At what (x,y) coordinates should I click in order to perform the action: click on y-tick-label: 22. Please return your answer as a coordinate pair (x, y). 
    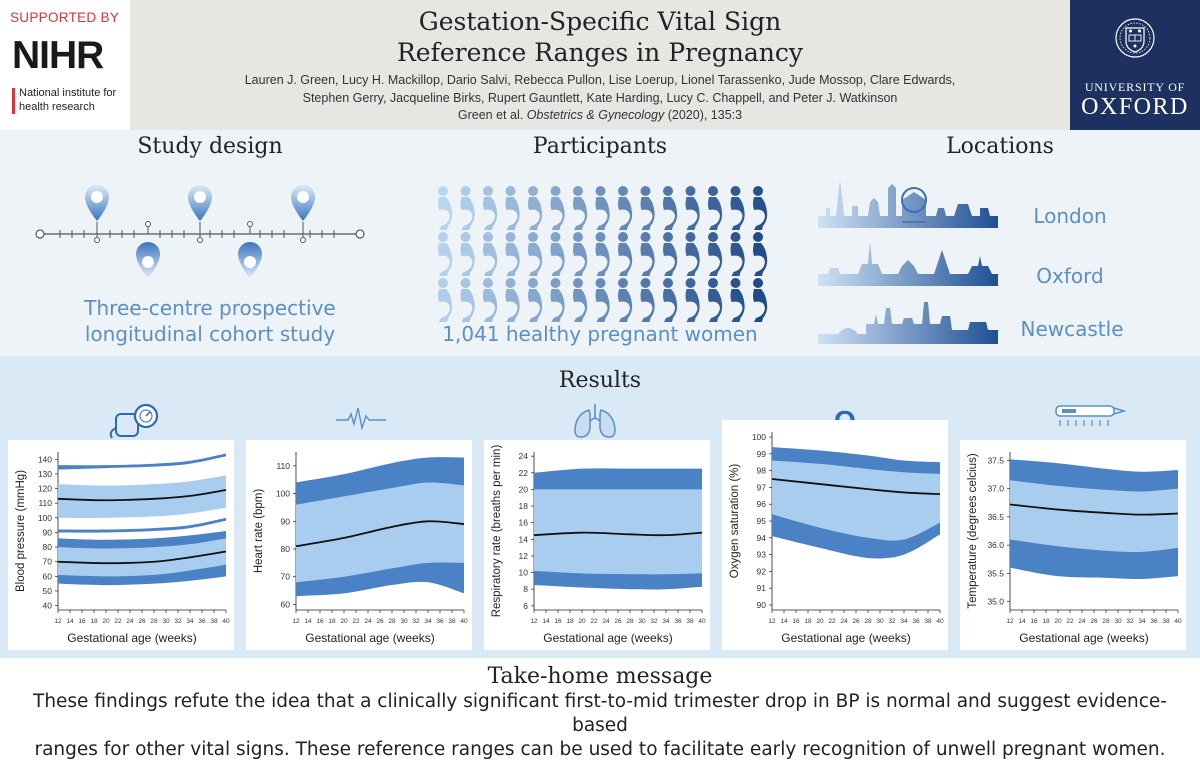
    Looking at the image, I should click on (524, 473).